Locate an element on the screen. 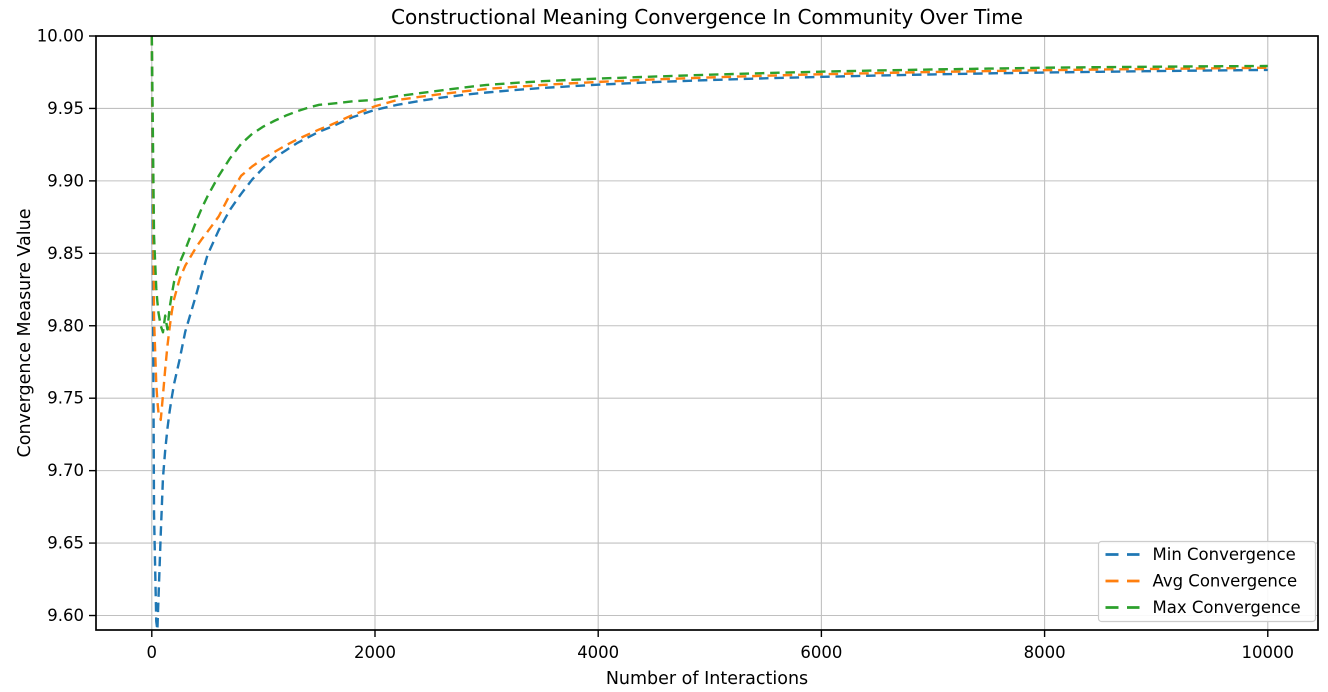 The height and width of the screenshot is (692, 1328). y-tick-label: 9.95 is located at coordinates (65, 108).